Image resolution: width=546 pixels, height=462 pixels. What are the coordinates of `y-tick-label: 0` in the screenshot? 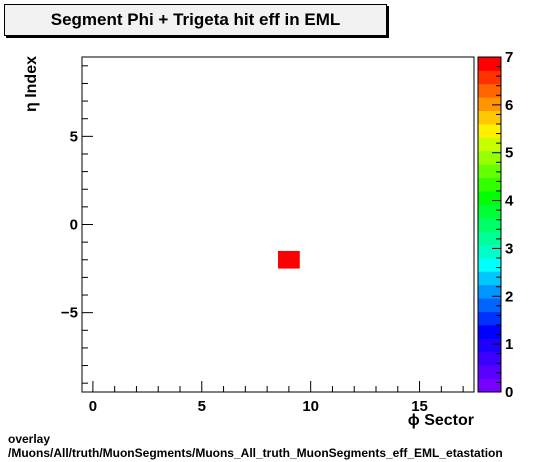 It's located at (74, 225).